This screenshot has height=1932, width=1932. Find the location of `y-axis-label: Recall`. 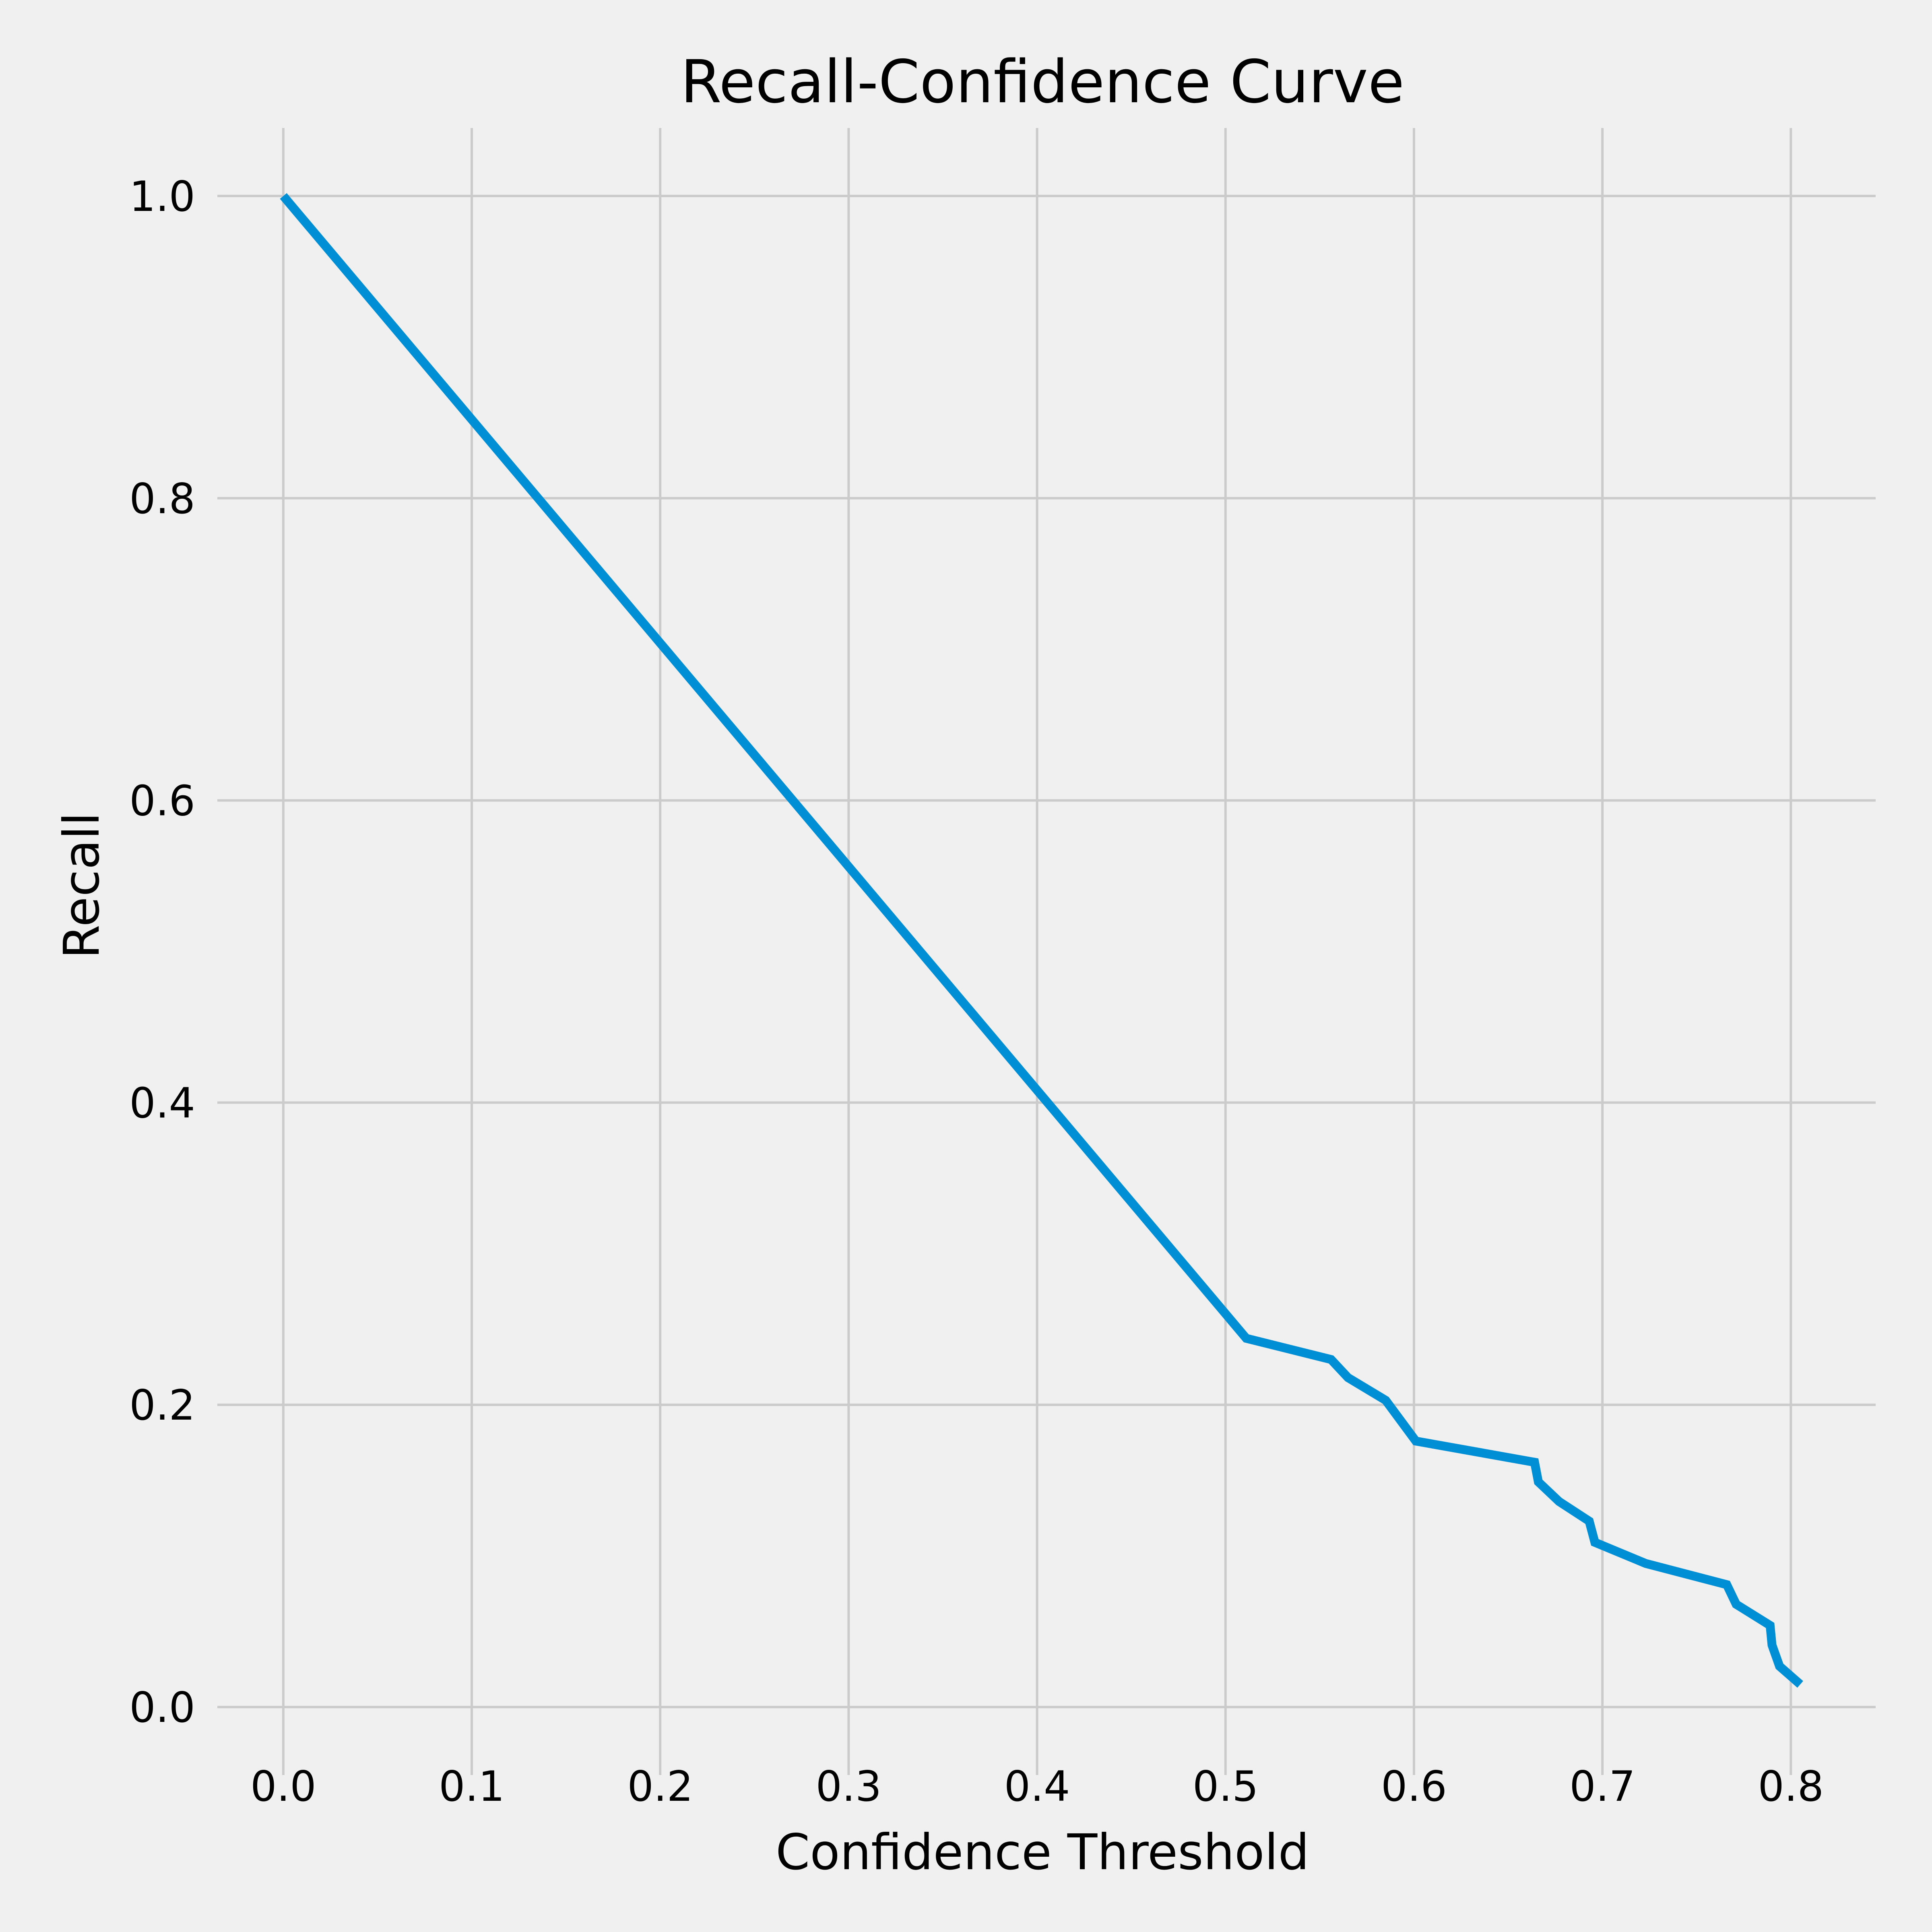

y-axis-label: Recall is located at coordinates (81, 885).